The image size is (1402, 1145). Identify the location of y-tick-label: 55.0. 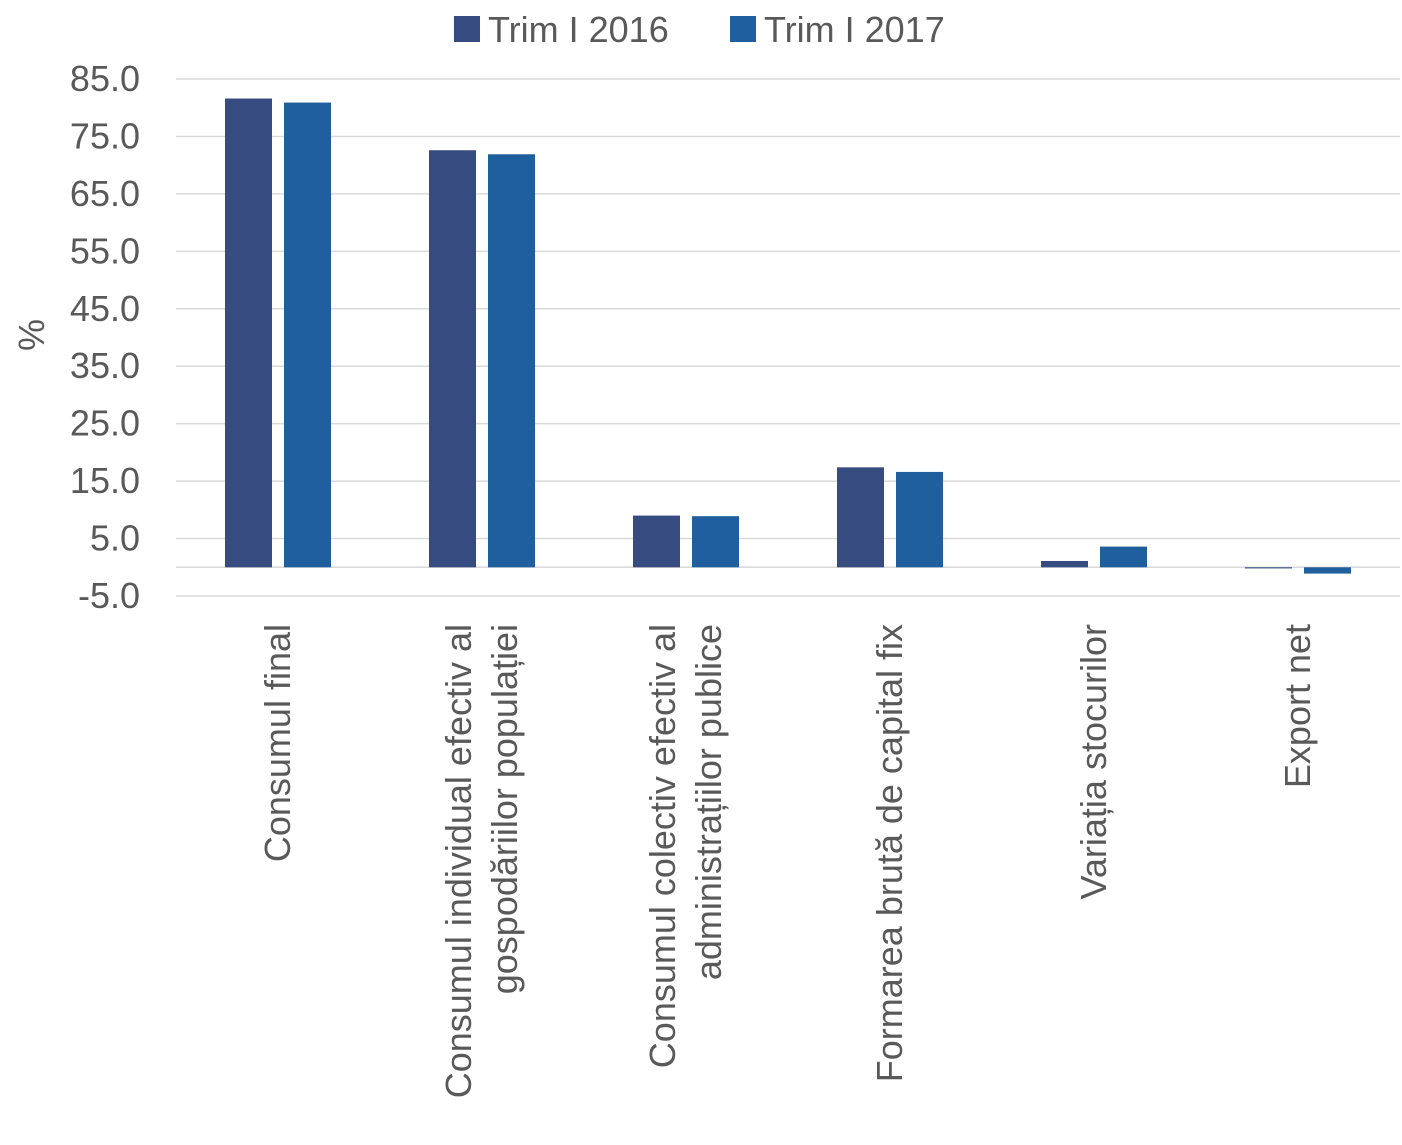
(105, 250).